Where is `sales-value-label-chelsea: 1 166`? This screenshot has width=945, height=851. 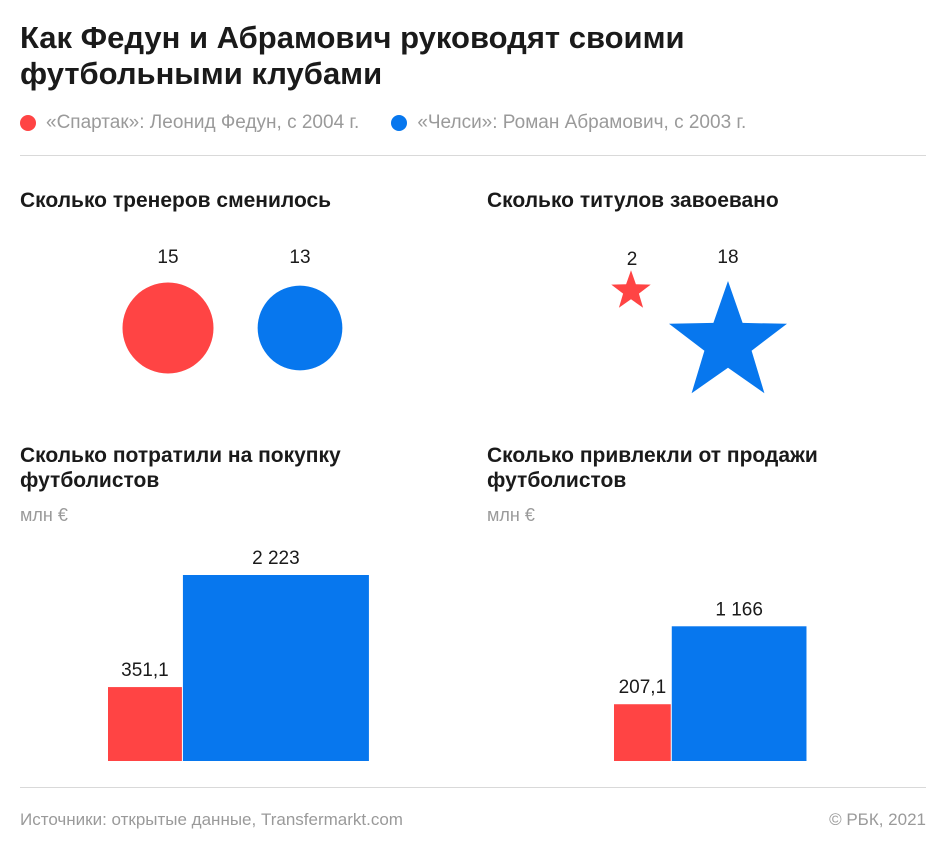 sales-value-label-chelsea: 1 166 is located at coordinates (739, 609).